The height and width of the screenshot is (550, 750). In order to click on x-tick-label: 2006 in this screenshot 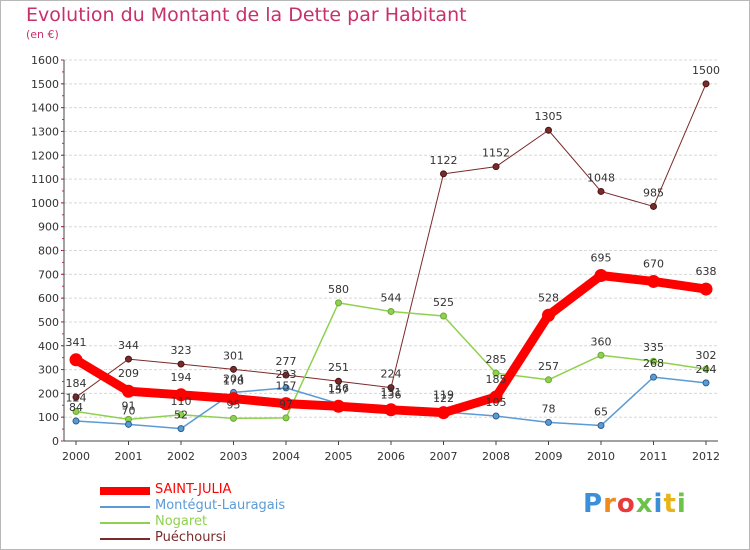, I will do `click(391, 456)`.